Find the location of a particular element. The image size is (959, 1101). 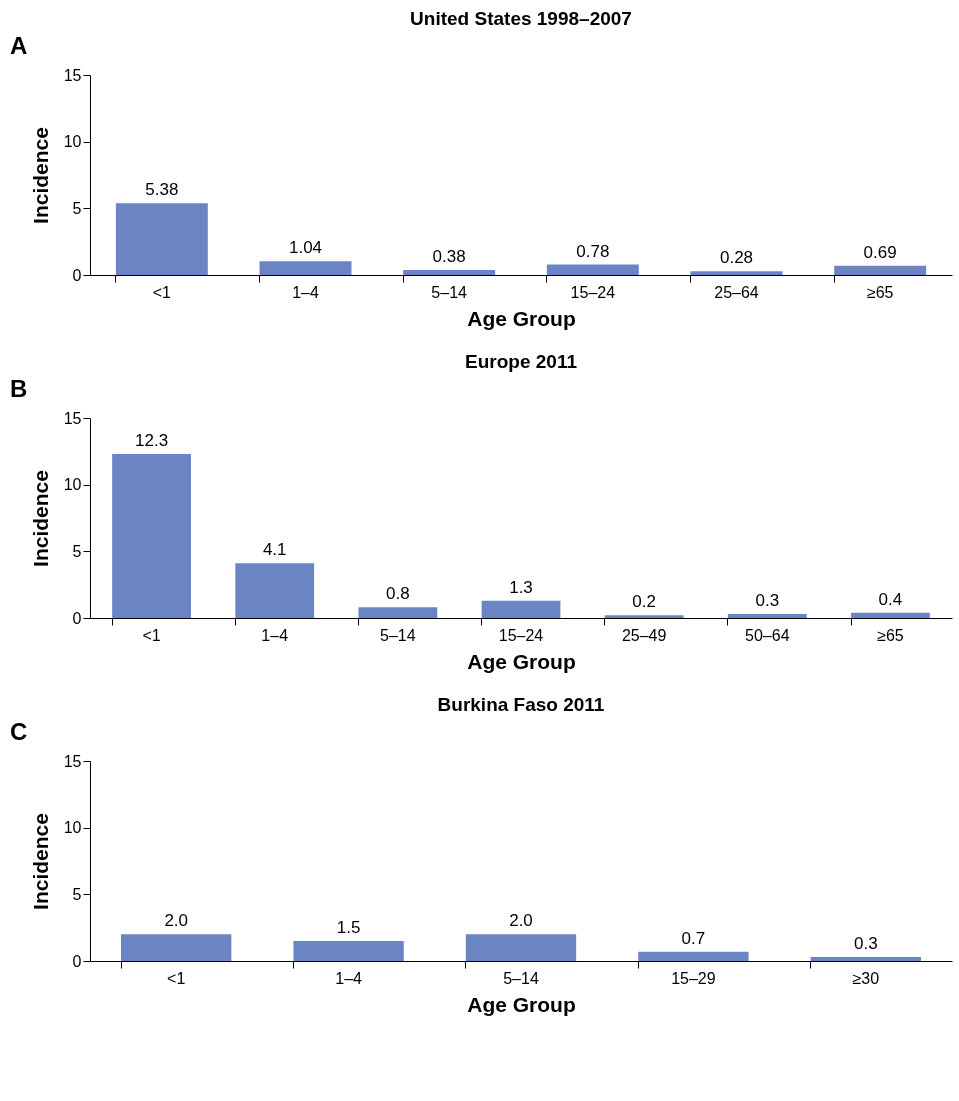

data-label: 0.69 is located at coordinates (880, 252).